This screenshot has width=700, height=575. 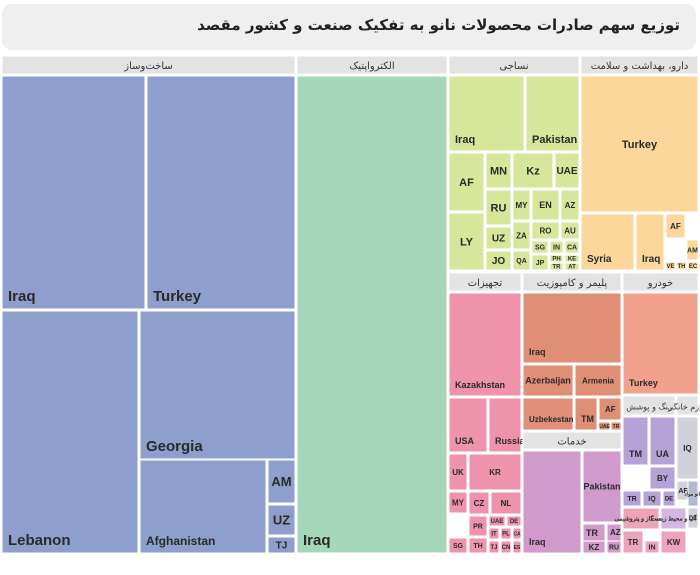 I want to click on tile-label: PL, so click(x=506, y=535).